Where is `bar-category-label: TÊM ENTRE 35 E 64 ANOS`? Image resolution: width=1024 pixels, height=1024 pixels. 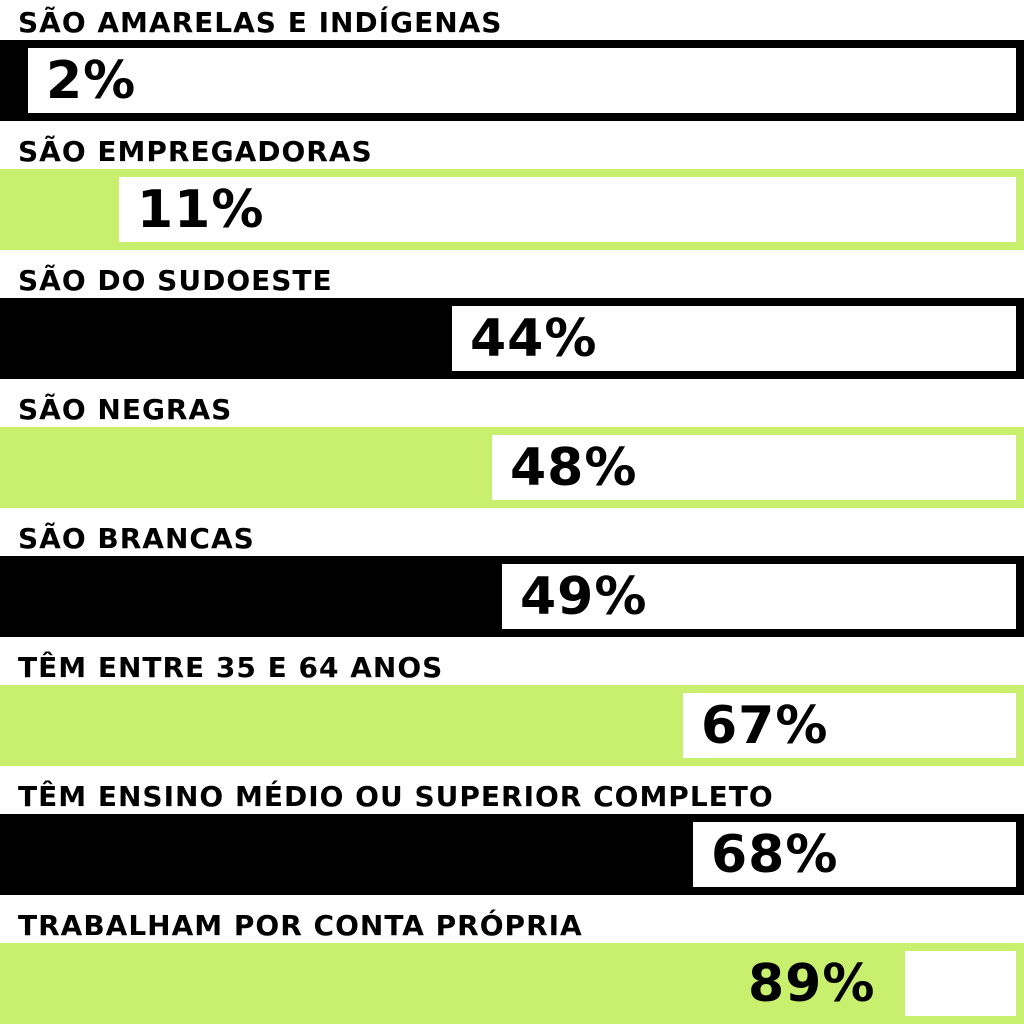
bar-category-label: TÊM ENTRE 35 E 64 ANOS is located at coordinates (231, 667).